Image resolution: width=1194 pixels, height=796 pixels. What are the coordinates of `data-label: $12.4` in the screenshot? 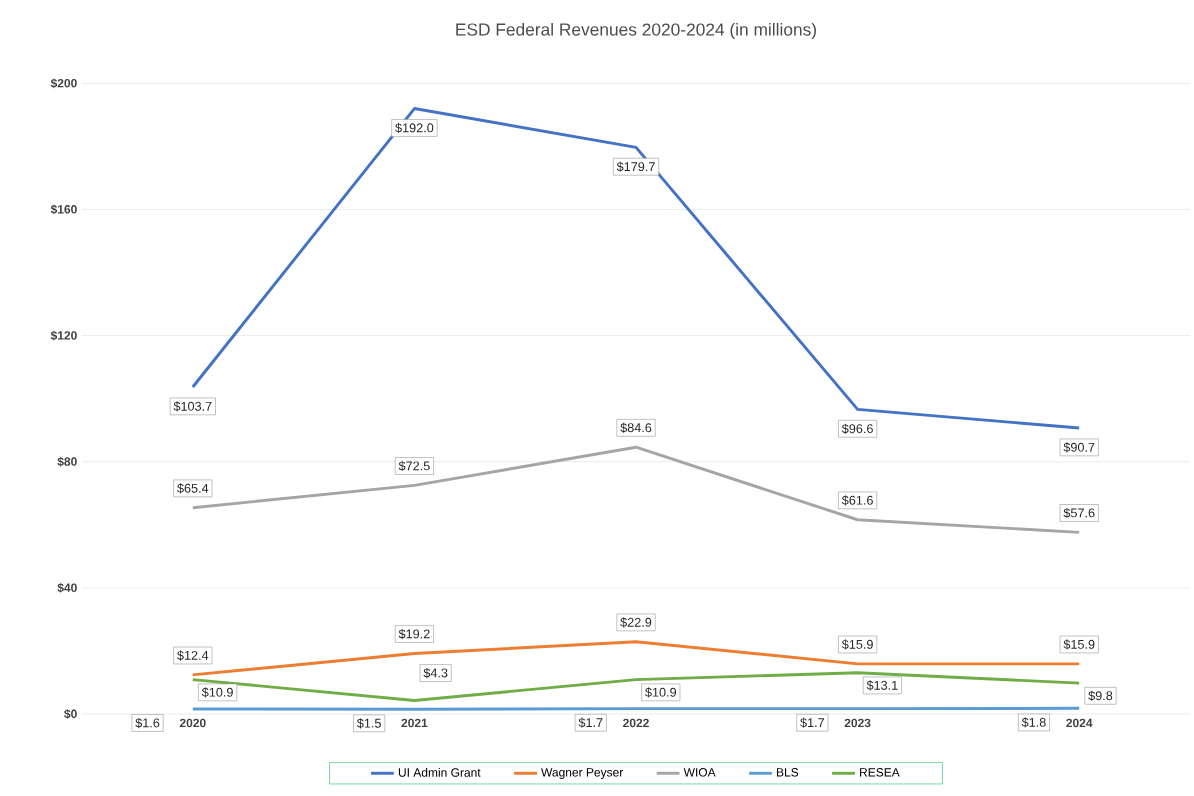 It's located at (193, 655).